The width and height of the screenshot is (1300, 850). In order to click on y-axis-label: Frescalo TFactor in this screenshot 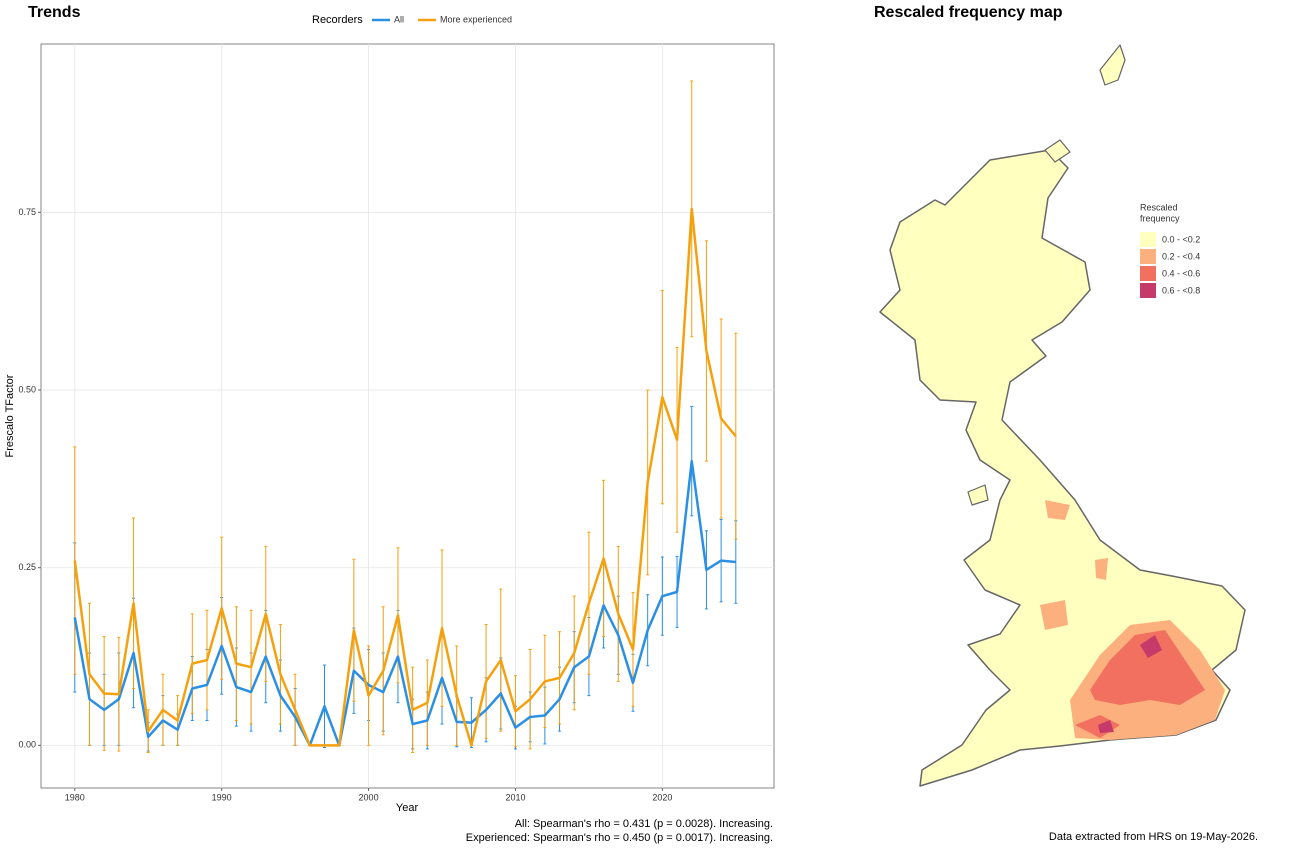, I will do `click(10, 415)`.